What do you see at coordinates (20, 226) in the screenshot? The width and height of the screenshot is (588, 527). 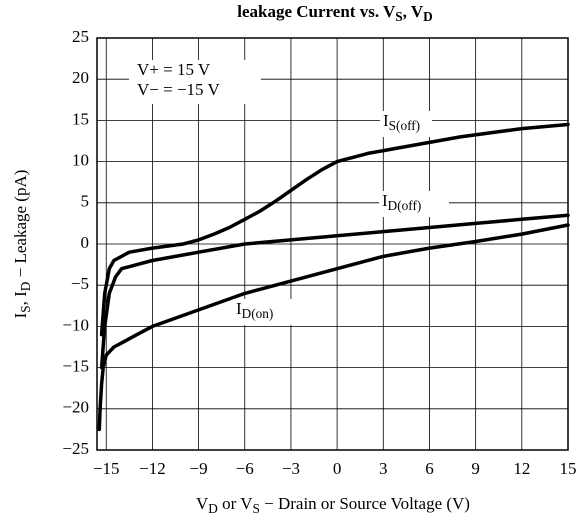 I see `y-axis-label-part: − Leakage (pA)` at bounding box center [20, 226].